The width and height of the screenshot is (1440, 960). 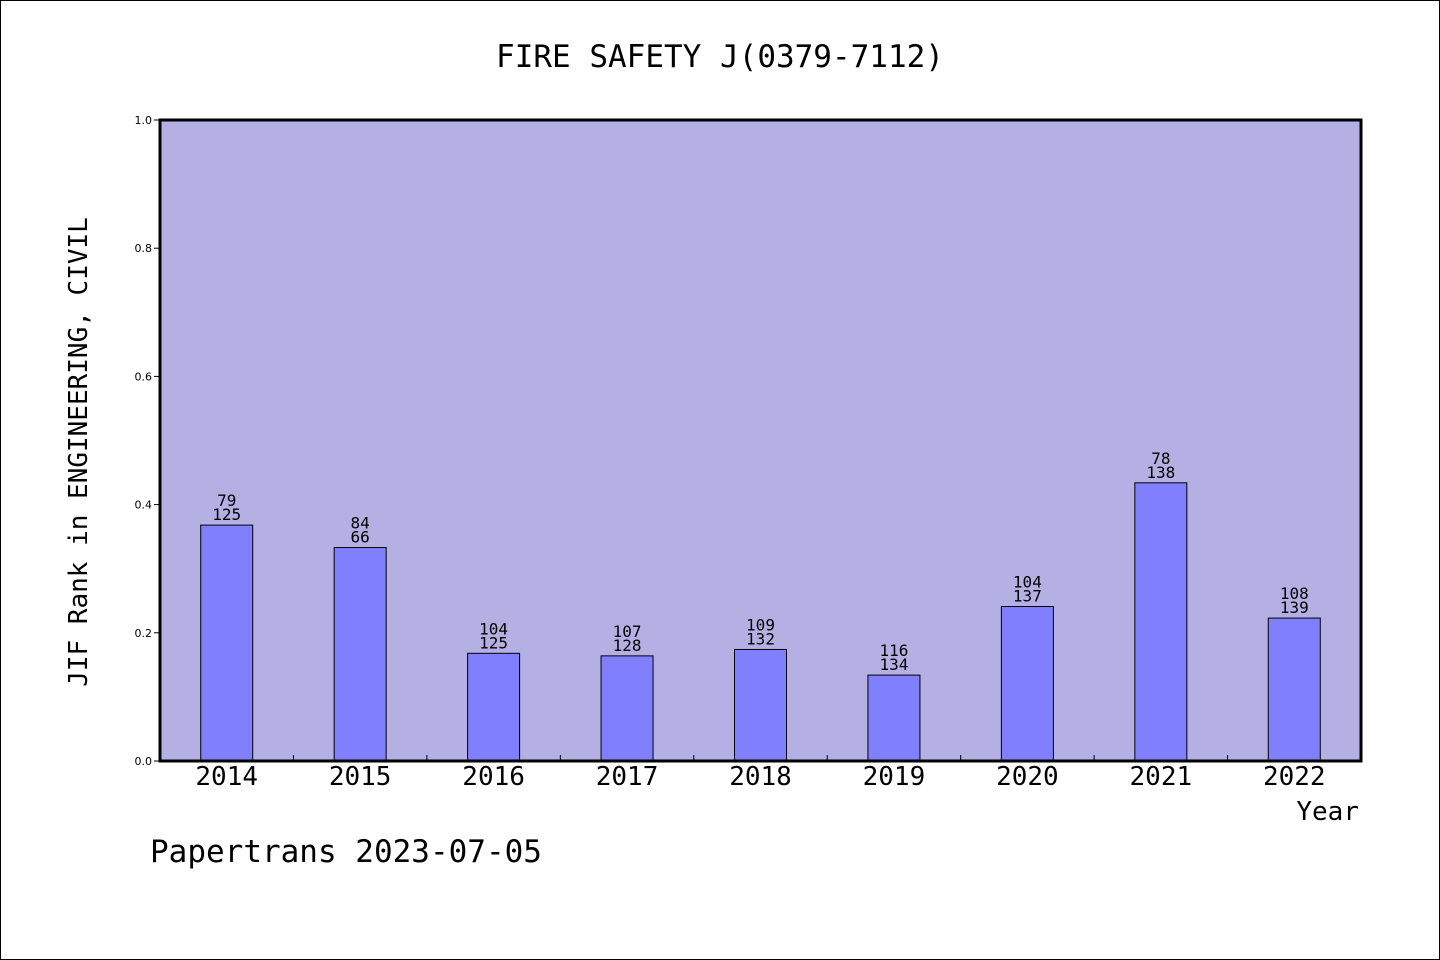 I want to click on bar-label-bottom-2015: 66, so click(x=360, y=537).